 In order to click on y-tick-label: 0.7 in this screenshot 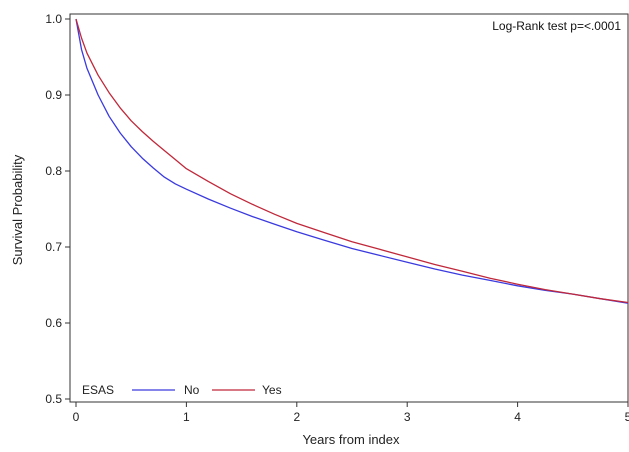, I will do `click(53, 247)`.